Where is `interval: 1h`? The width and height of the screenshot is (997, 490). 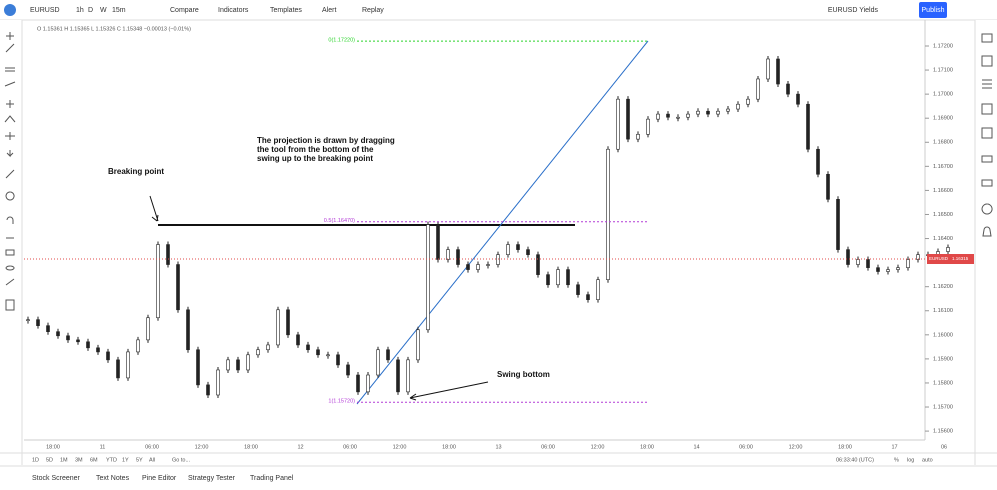
interval: 1h is located at coordinates (80, 10).